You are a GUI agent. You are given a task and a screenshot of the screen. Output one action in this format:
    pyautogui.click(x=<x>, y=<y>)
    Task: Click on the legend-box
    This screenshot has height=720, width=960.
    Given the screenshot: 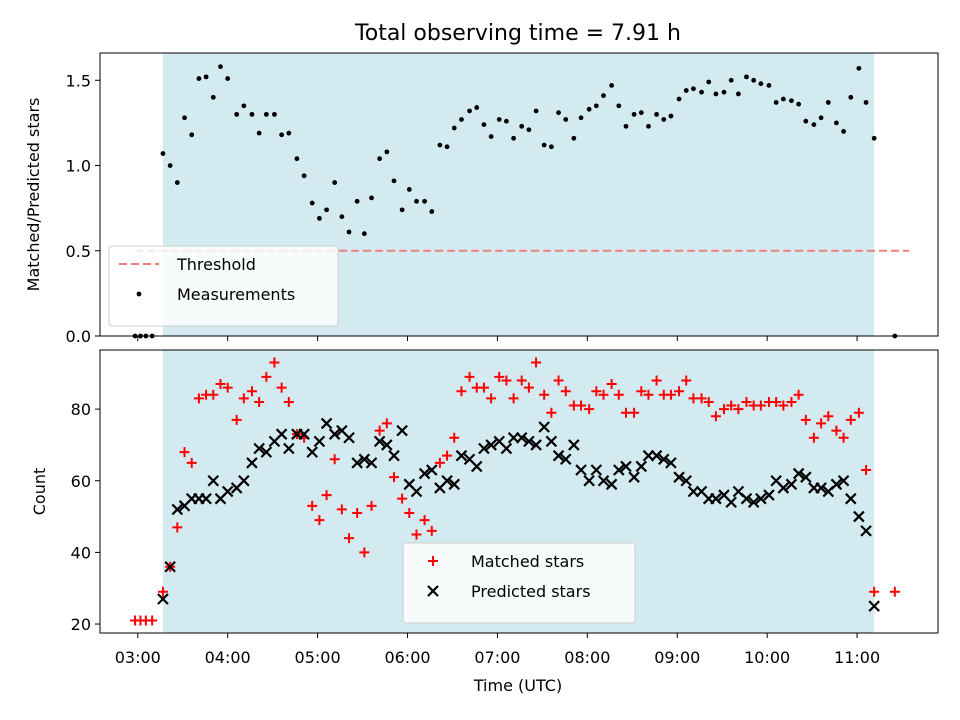 What is the action you would take?
    pyautogui.click(x=223, y=286)
    